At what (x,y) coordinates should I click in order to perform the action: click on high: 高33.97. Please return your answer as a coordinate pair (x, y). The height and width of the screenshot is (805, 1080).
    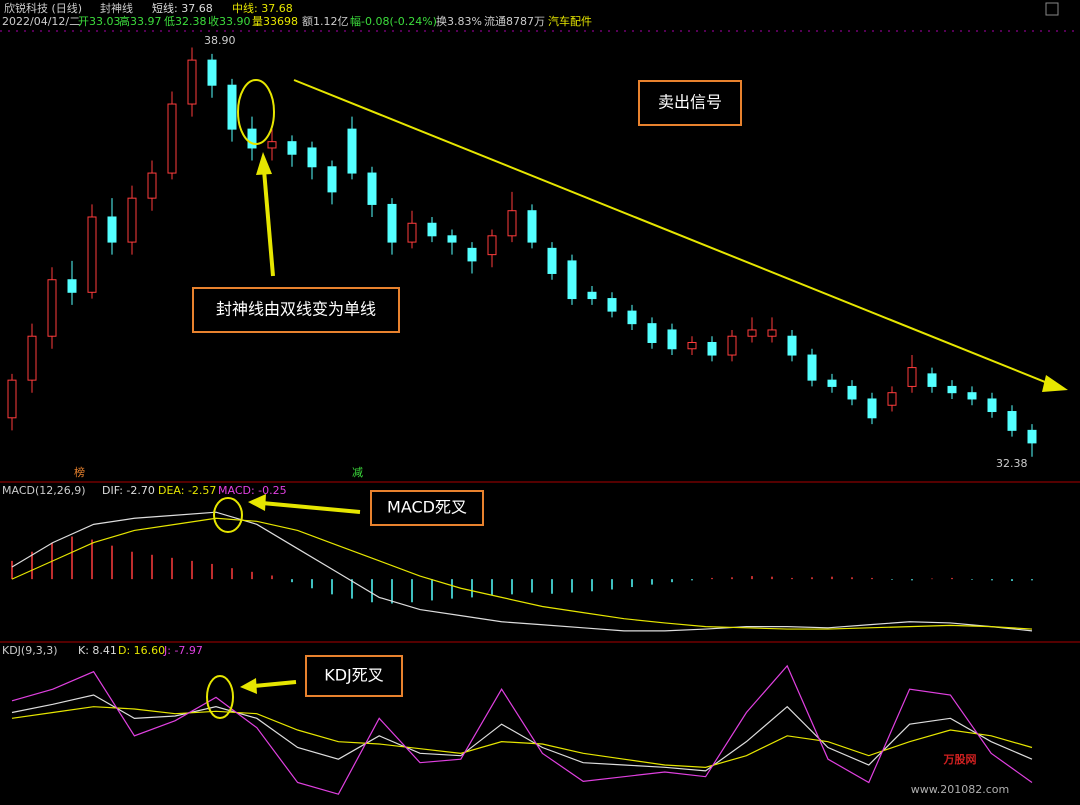
    Looking at the image, I should click on (140, 21).